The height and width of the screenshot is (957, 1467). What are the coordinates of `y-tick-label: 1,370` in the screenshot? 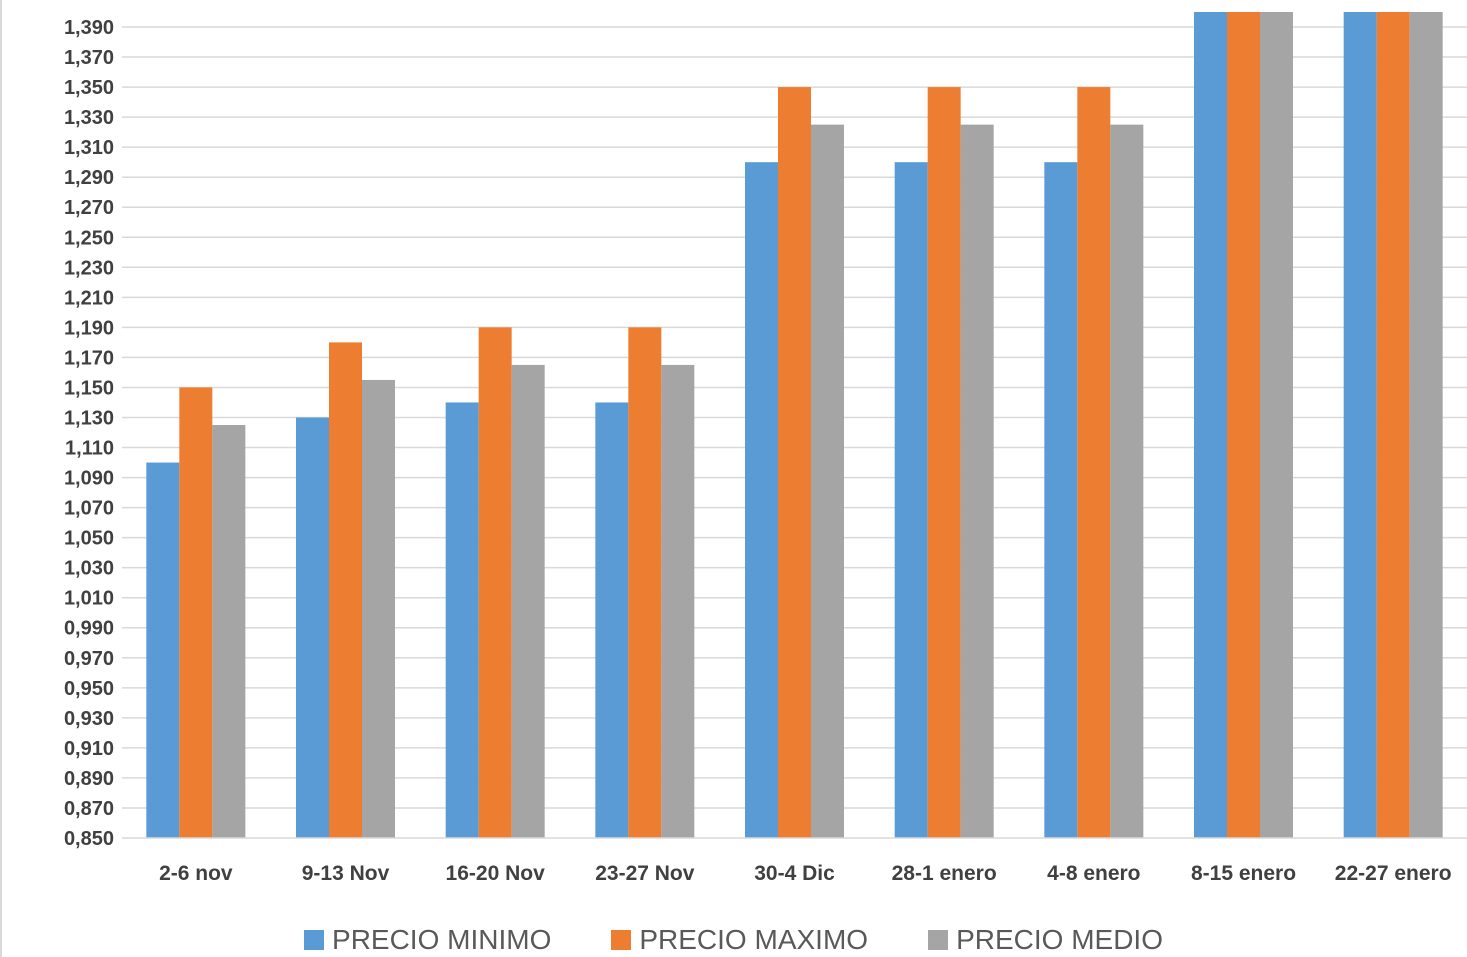 It's located at (89, 58).